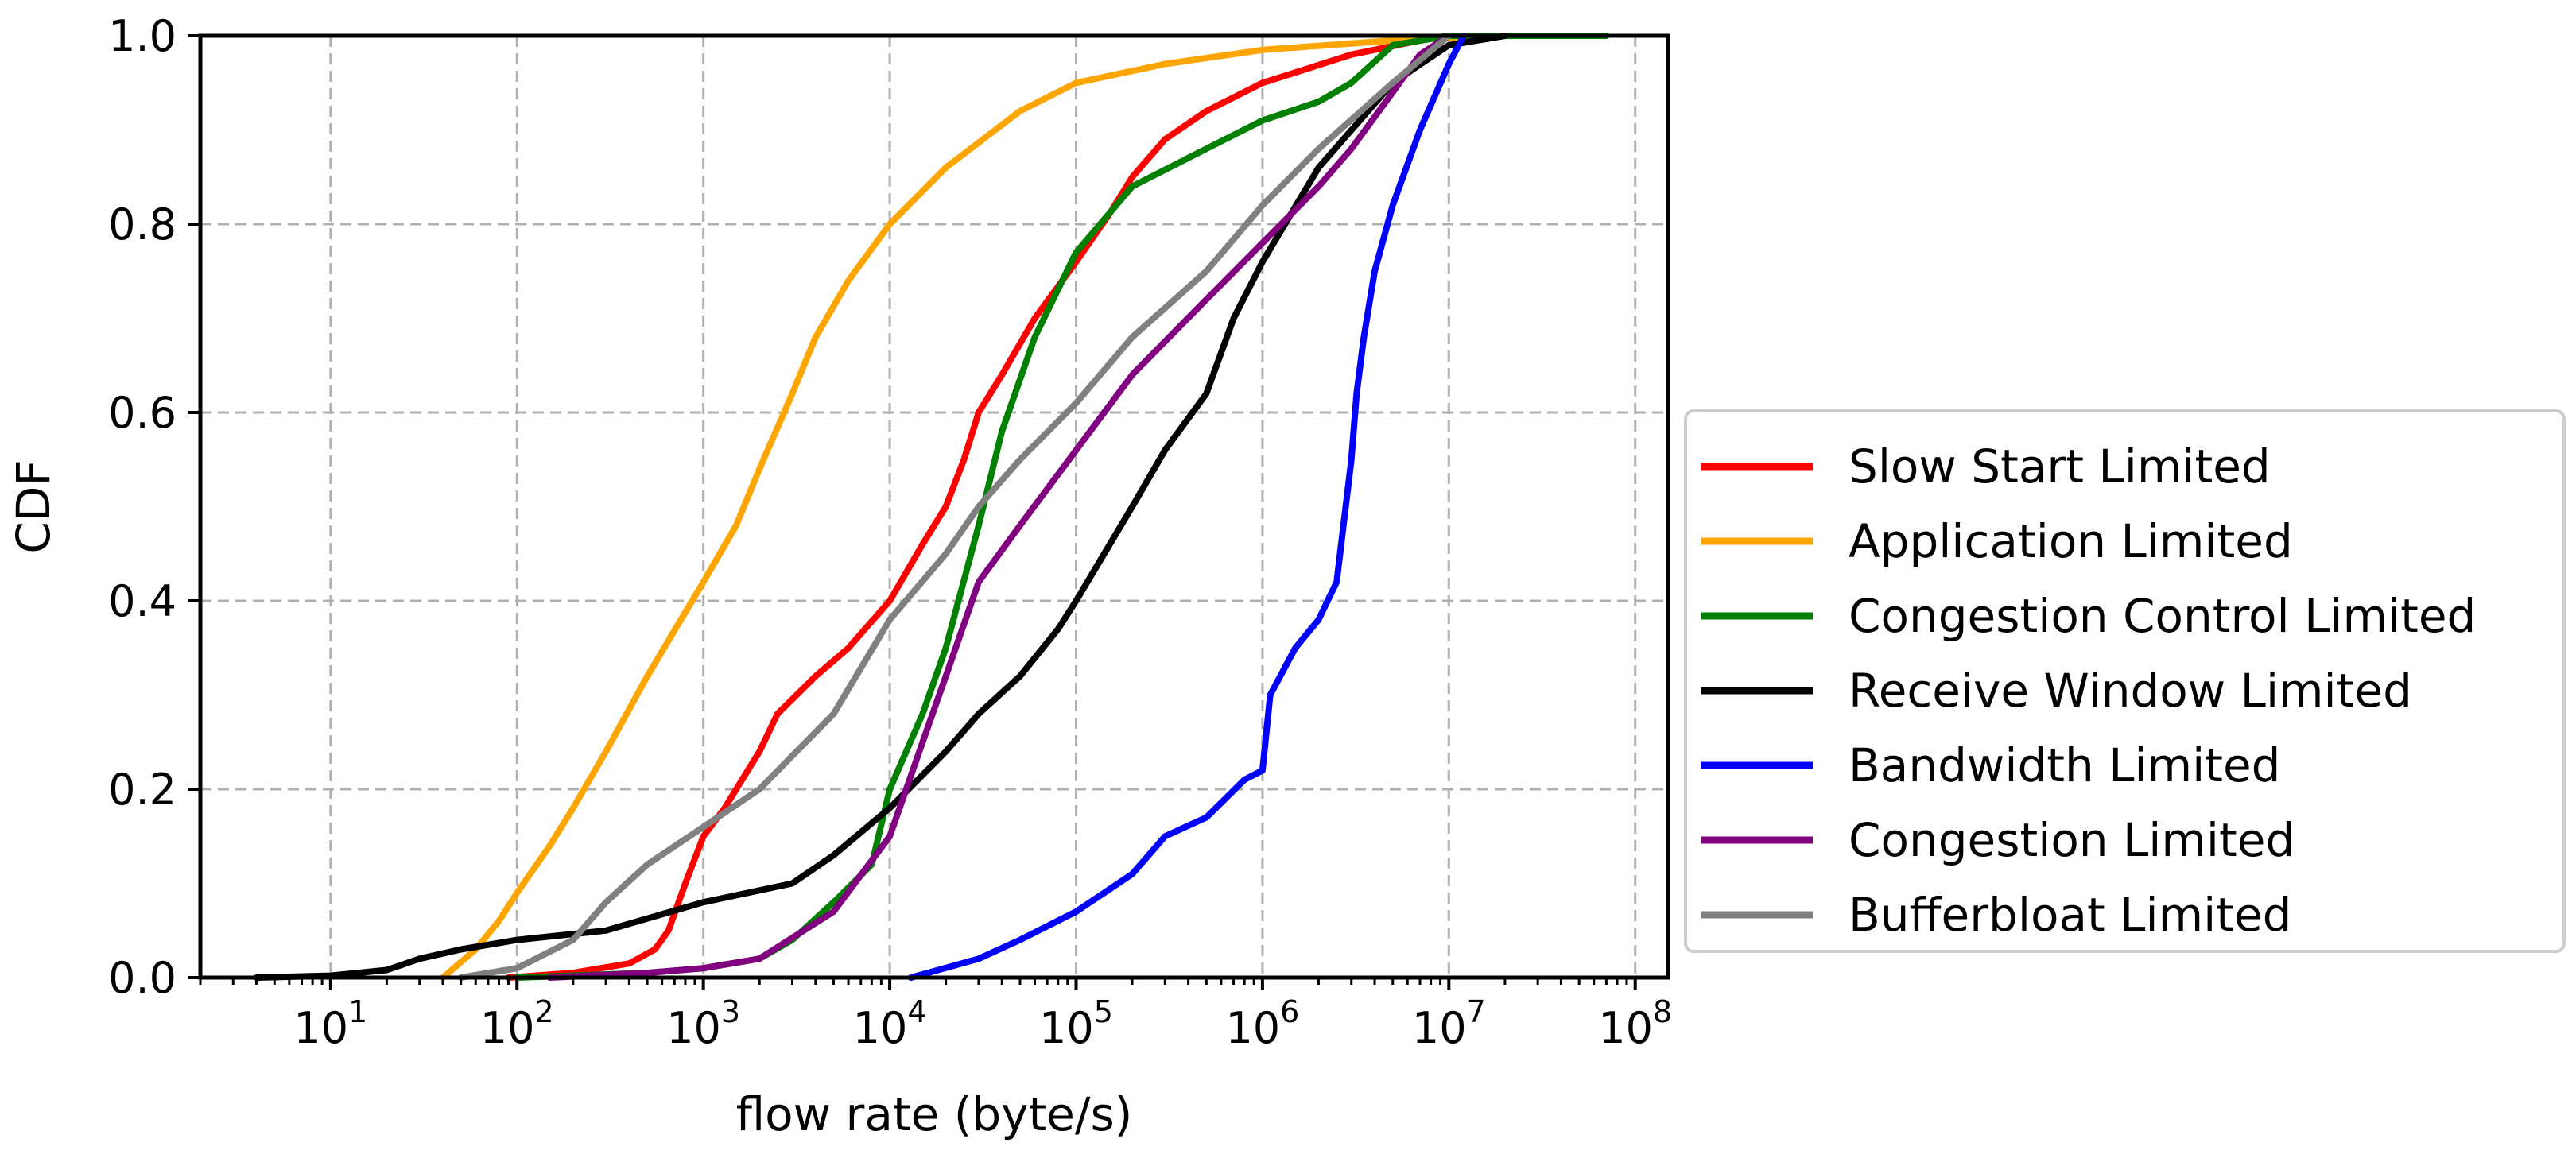 The height and width of the screenshot is (1158, 2576). I want to click on legend-label-congestion-limited: Congestion Limited, so click(2072, 840).